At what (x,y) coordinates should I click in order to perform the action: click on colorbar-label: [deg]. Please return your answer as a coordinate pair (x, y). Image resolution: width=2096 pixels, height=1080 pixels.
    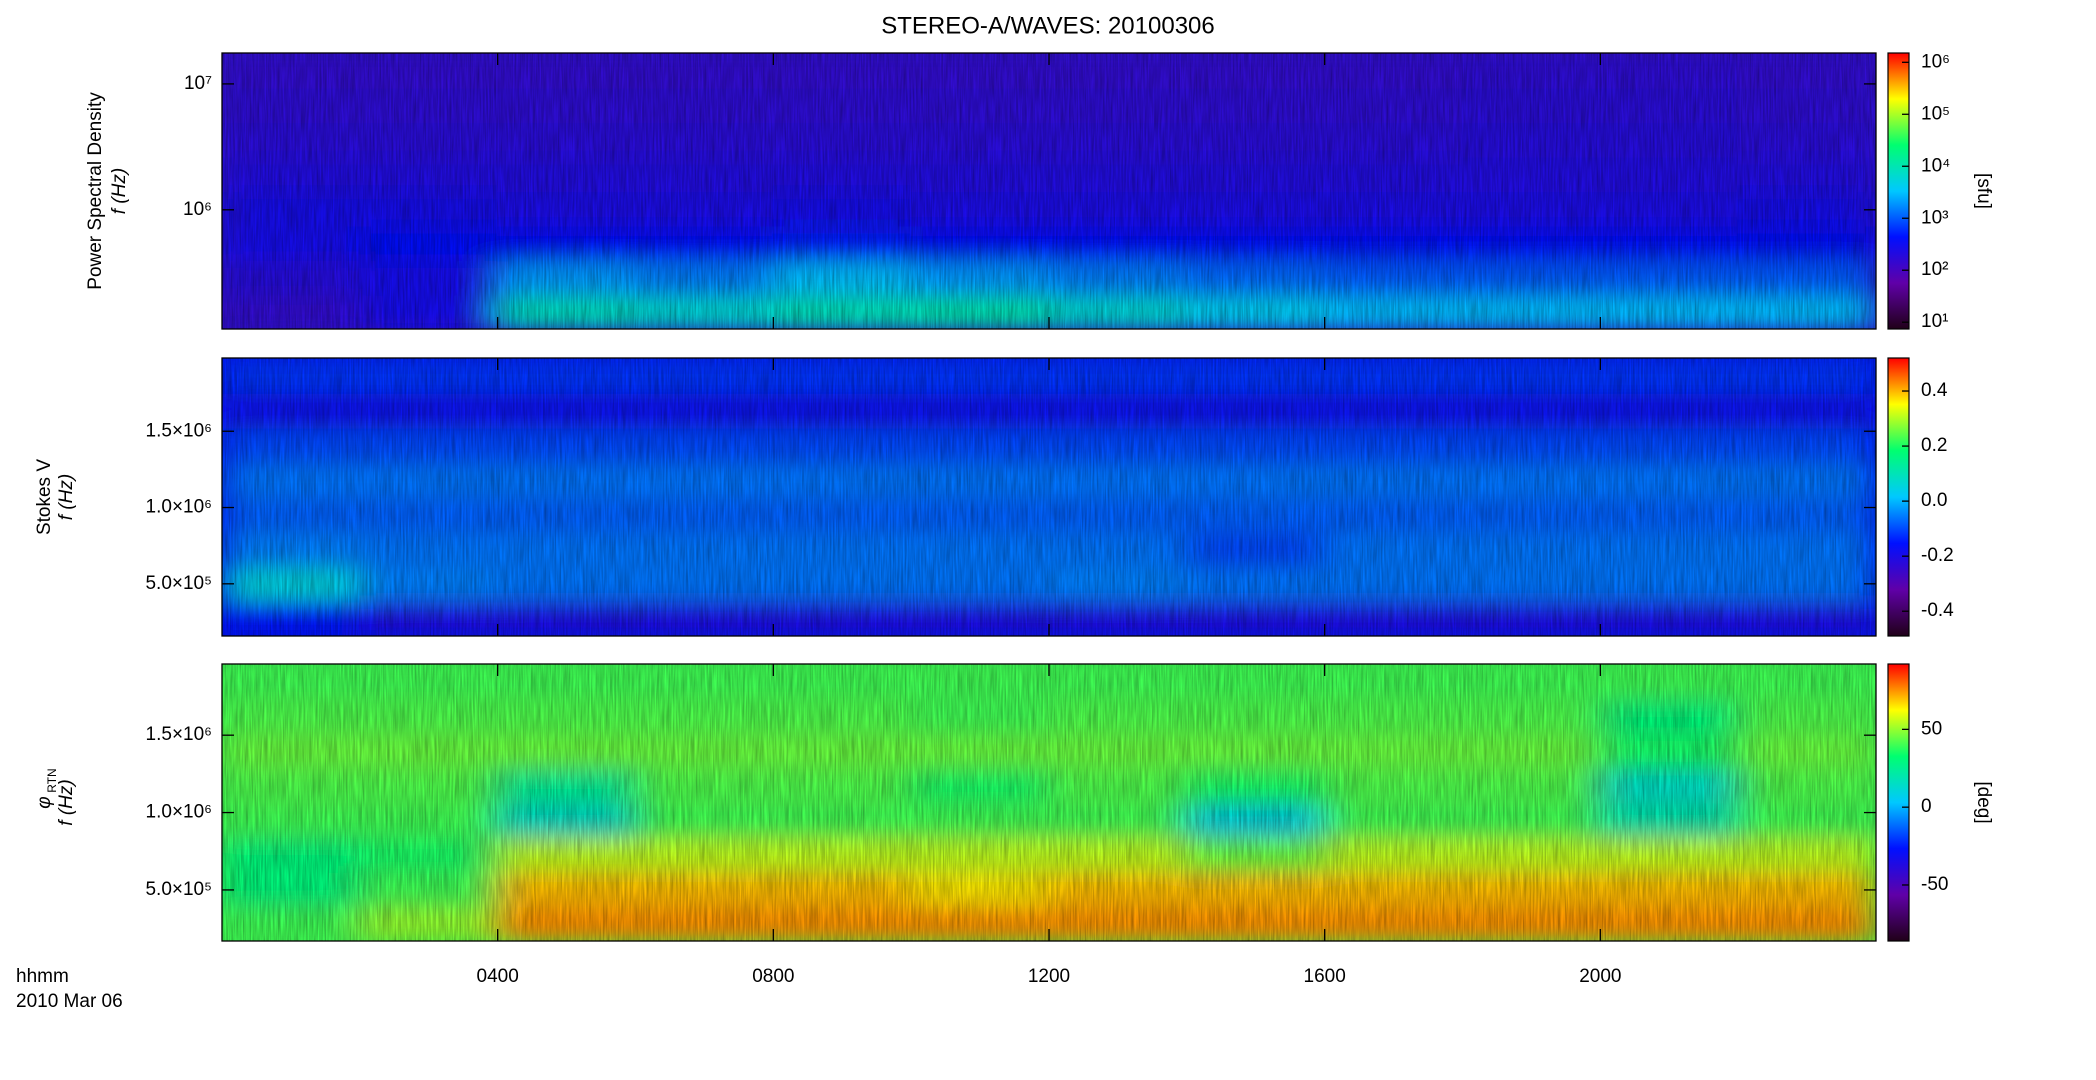
    Looking at the image, I should click on (1983, 802).